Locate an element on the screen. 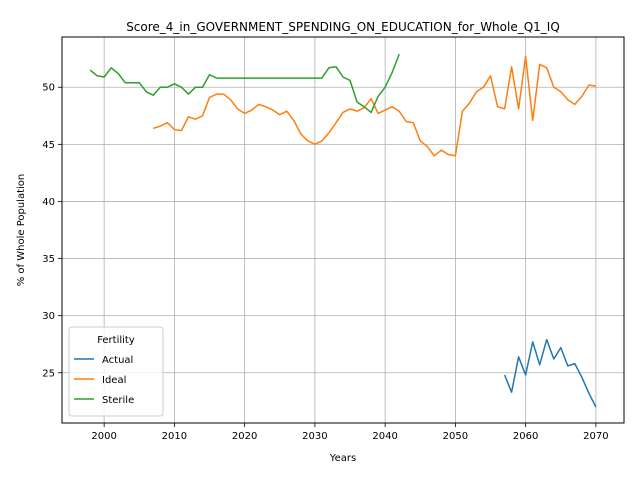  x-tick-label: 2030 is located at coordinates (314, 436).